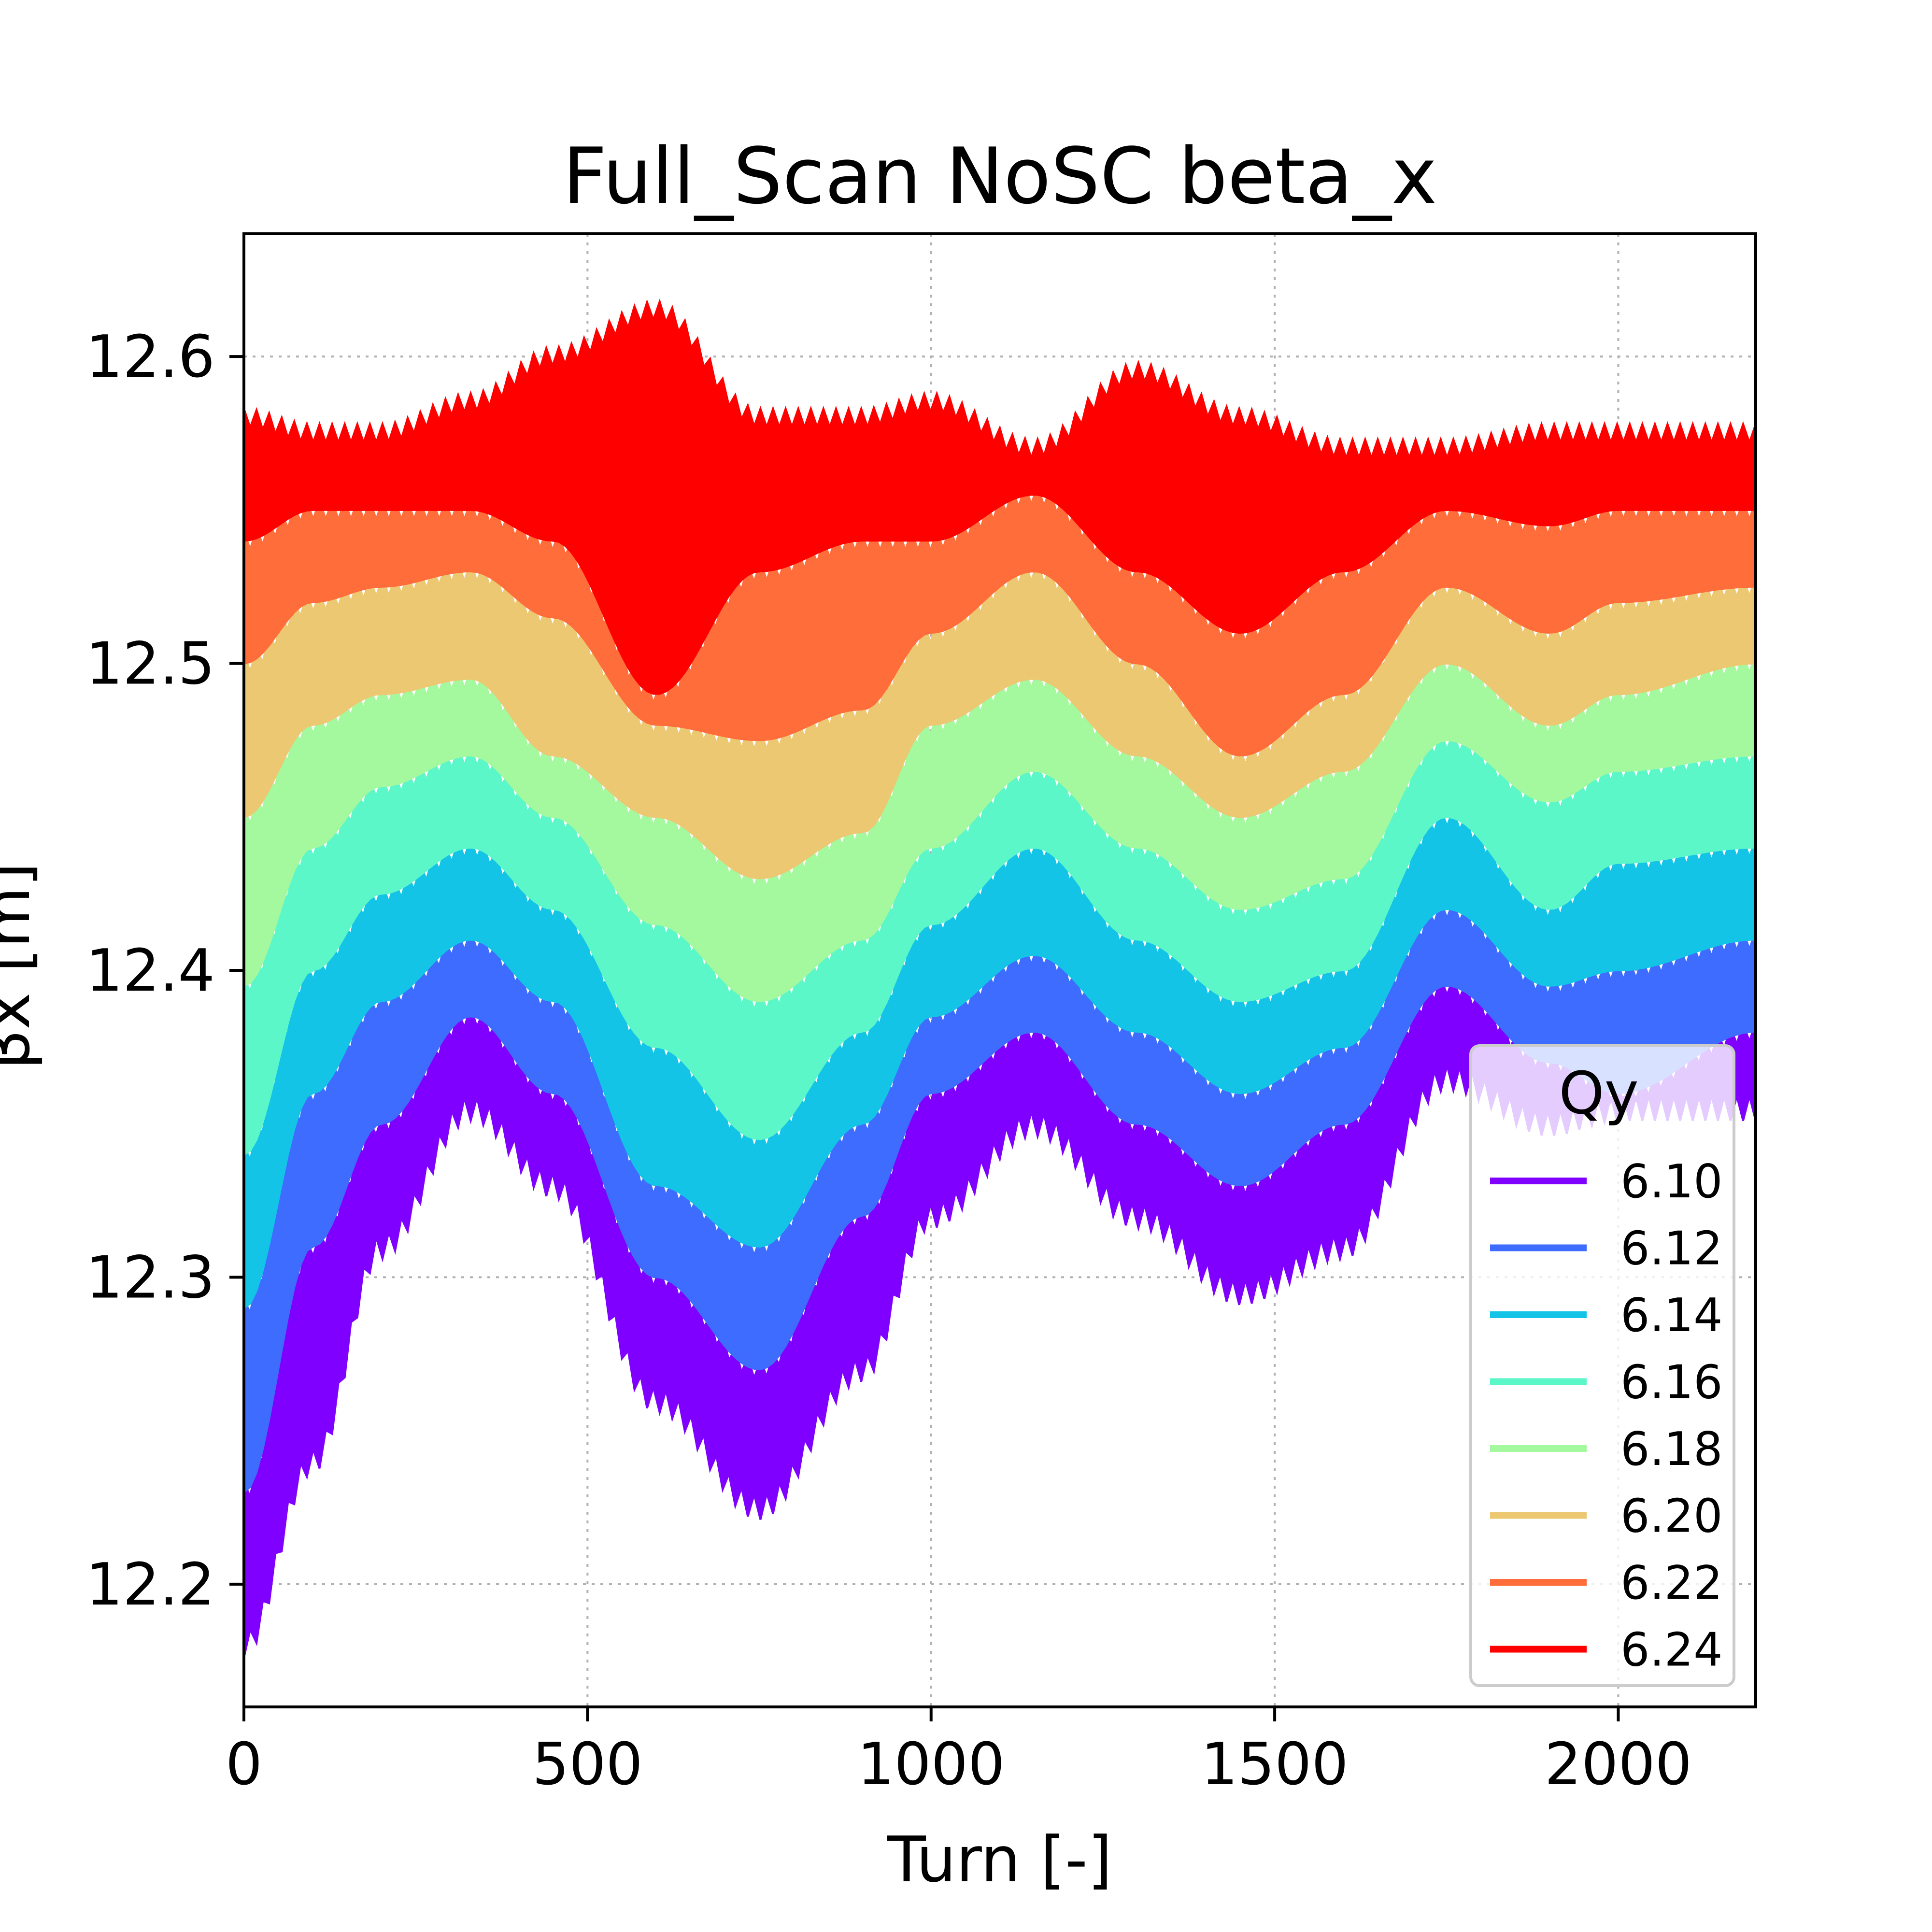 This screenshot has width=1932, height=1932. I want to click on x-tick-label: 1000, so click(931, 1764).